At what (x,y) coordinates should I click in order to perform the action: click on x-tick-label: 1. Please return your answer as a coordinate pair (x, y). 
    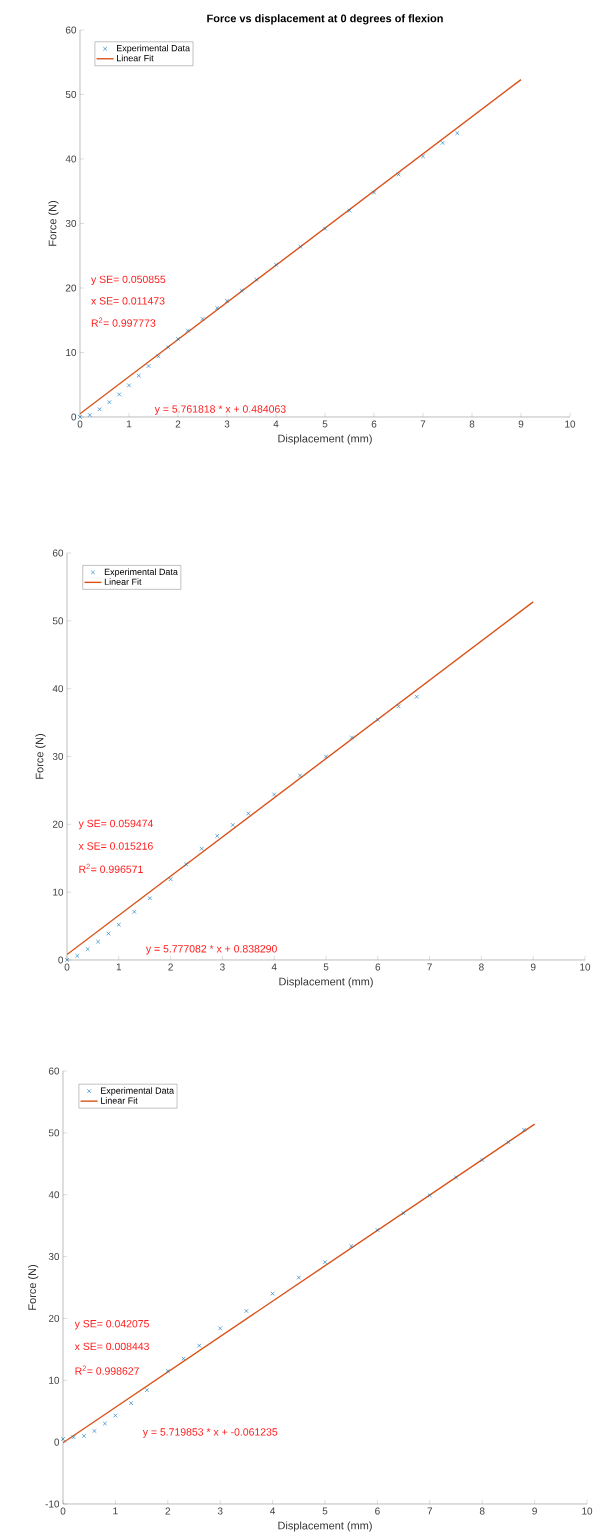
    Looking at the image, I should click on (115, 1511).